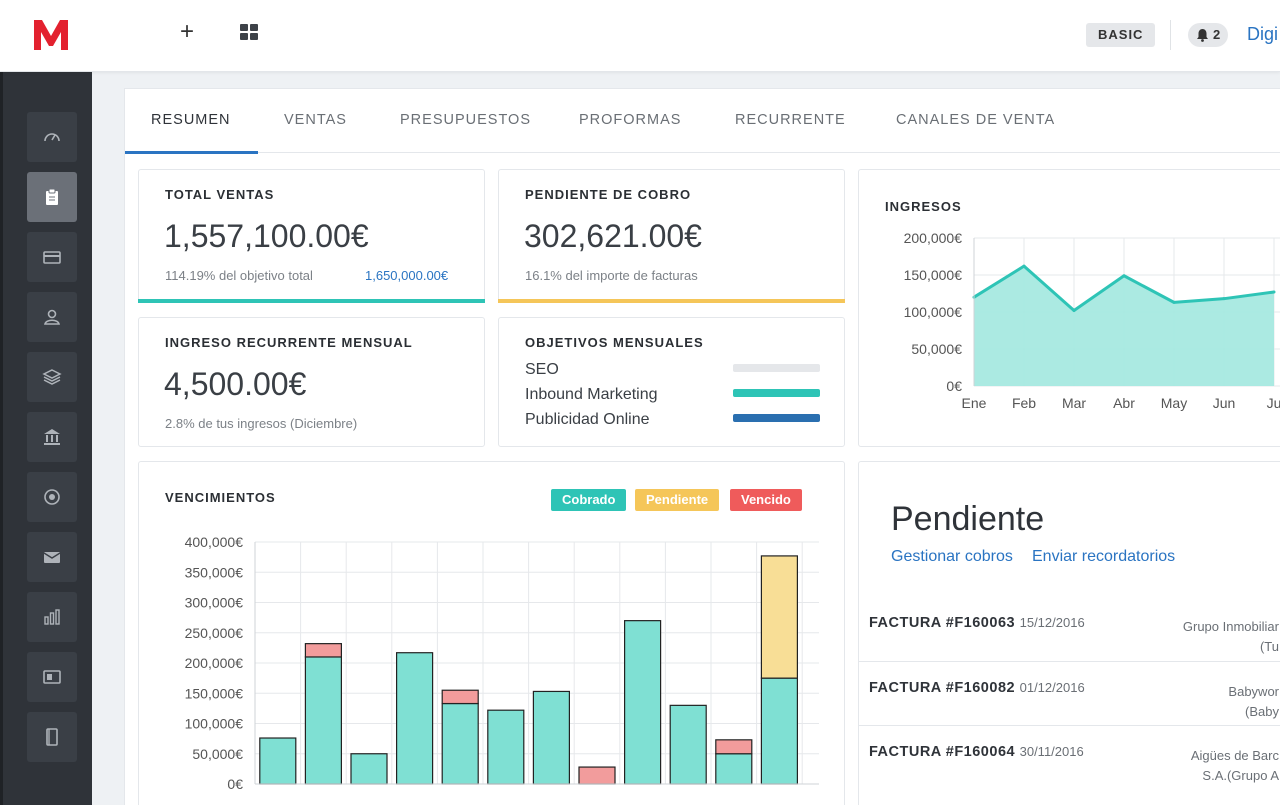 This screenshot has height=805, width=1280. What do you see at coordinates (239, 275) in the screenshot?
I see `total-ventas-sub: 114.19% del objetivo total` at bounding box center [239, 275].